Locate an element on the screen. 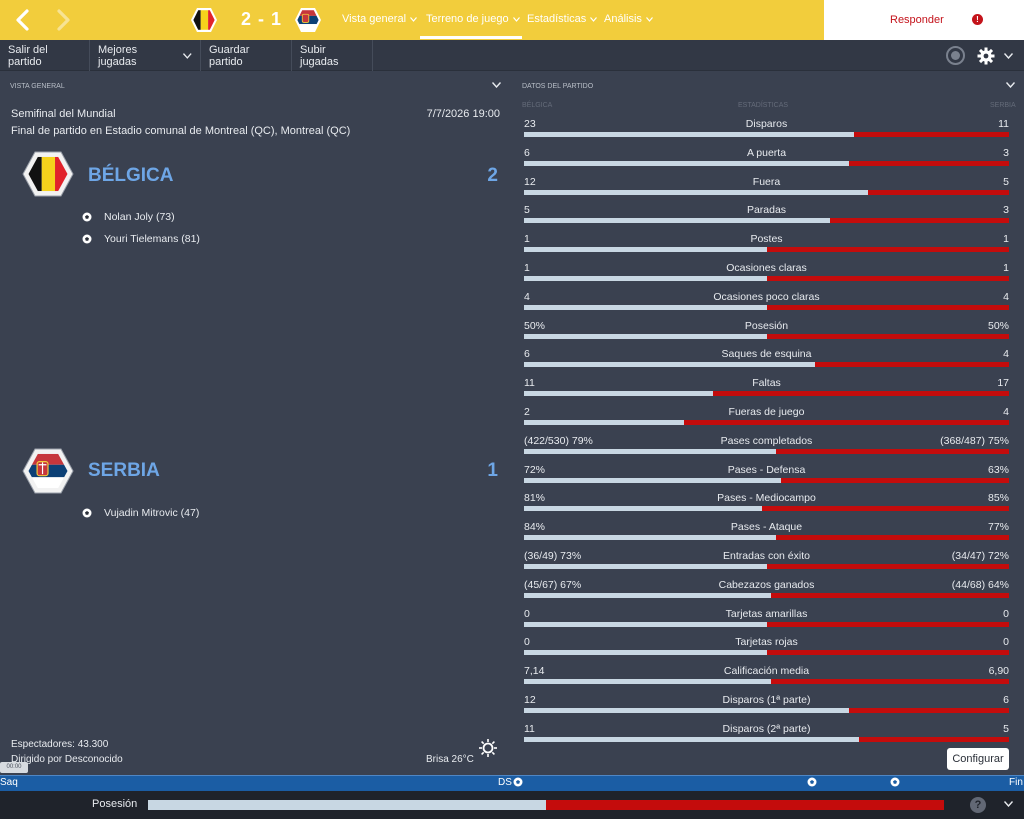 The width and height of the screenshot is (1024, 819). upload-highlights-button: Subir jugadas is located at coordinates (332, 55).